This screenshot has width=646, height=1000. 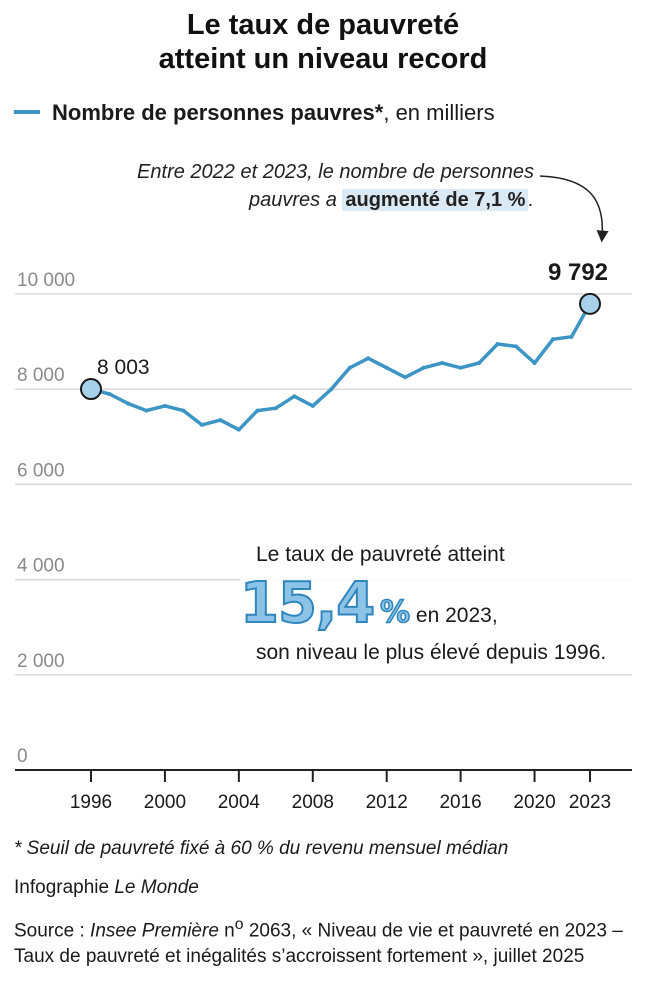 I want to click on source-prefix: Source :, so click(x=52, y=931).